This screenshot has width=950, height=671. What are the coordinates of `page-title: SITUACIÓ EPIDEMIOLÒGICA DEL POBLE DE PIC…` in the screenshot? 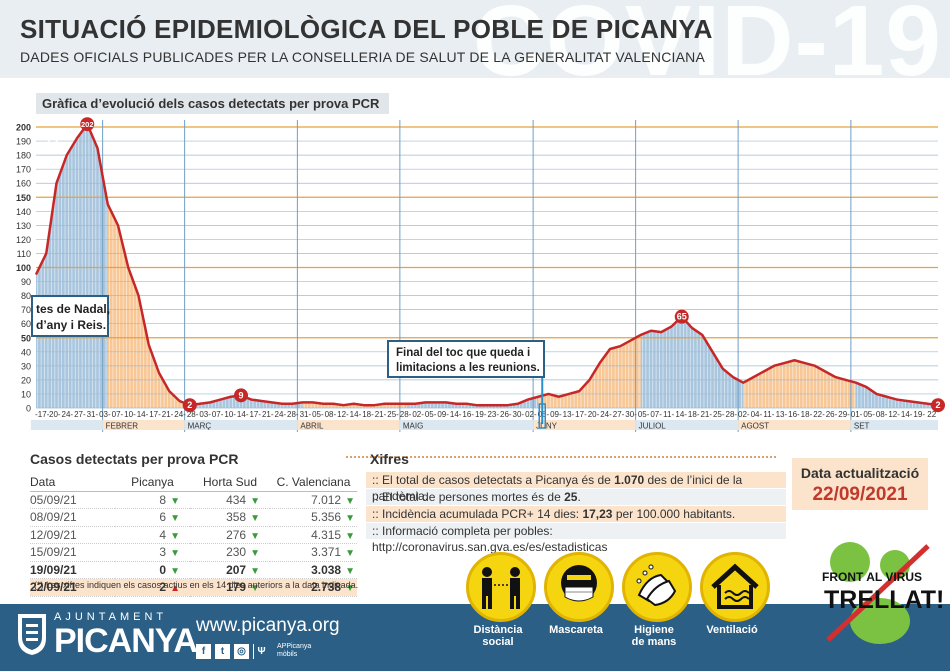 It's located at (366, 29).